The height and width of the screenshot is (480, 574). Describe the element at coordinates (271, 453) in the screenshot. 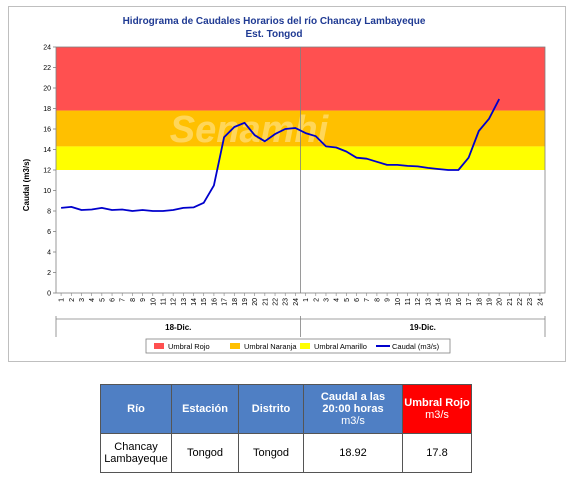

I see `cell-distrito: Tongod` at that location.